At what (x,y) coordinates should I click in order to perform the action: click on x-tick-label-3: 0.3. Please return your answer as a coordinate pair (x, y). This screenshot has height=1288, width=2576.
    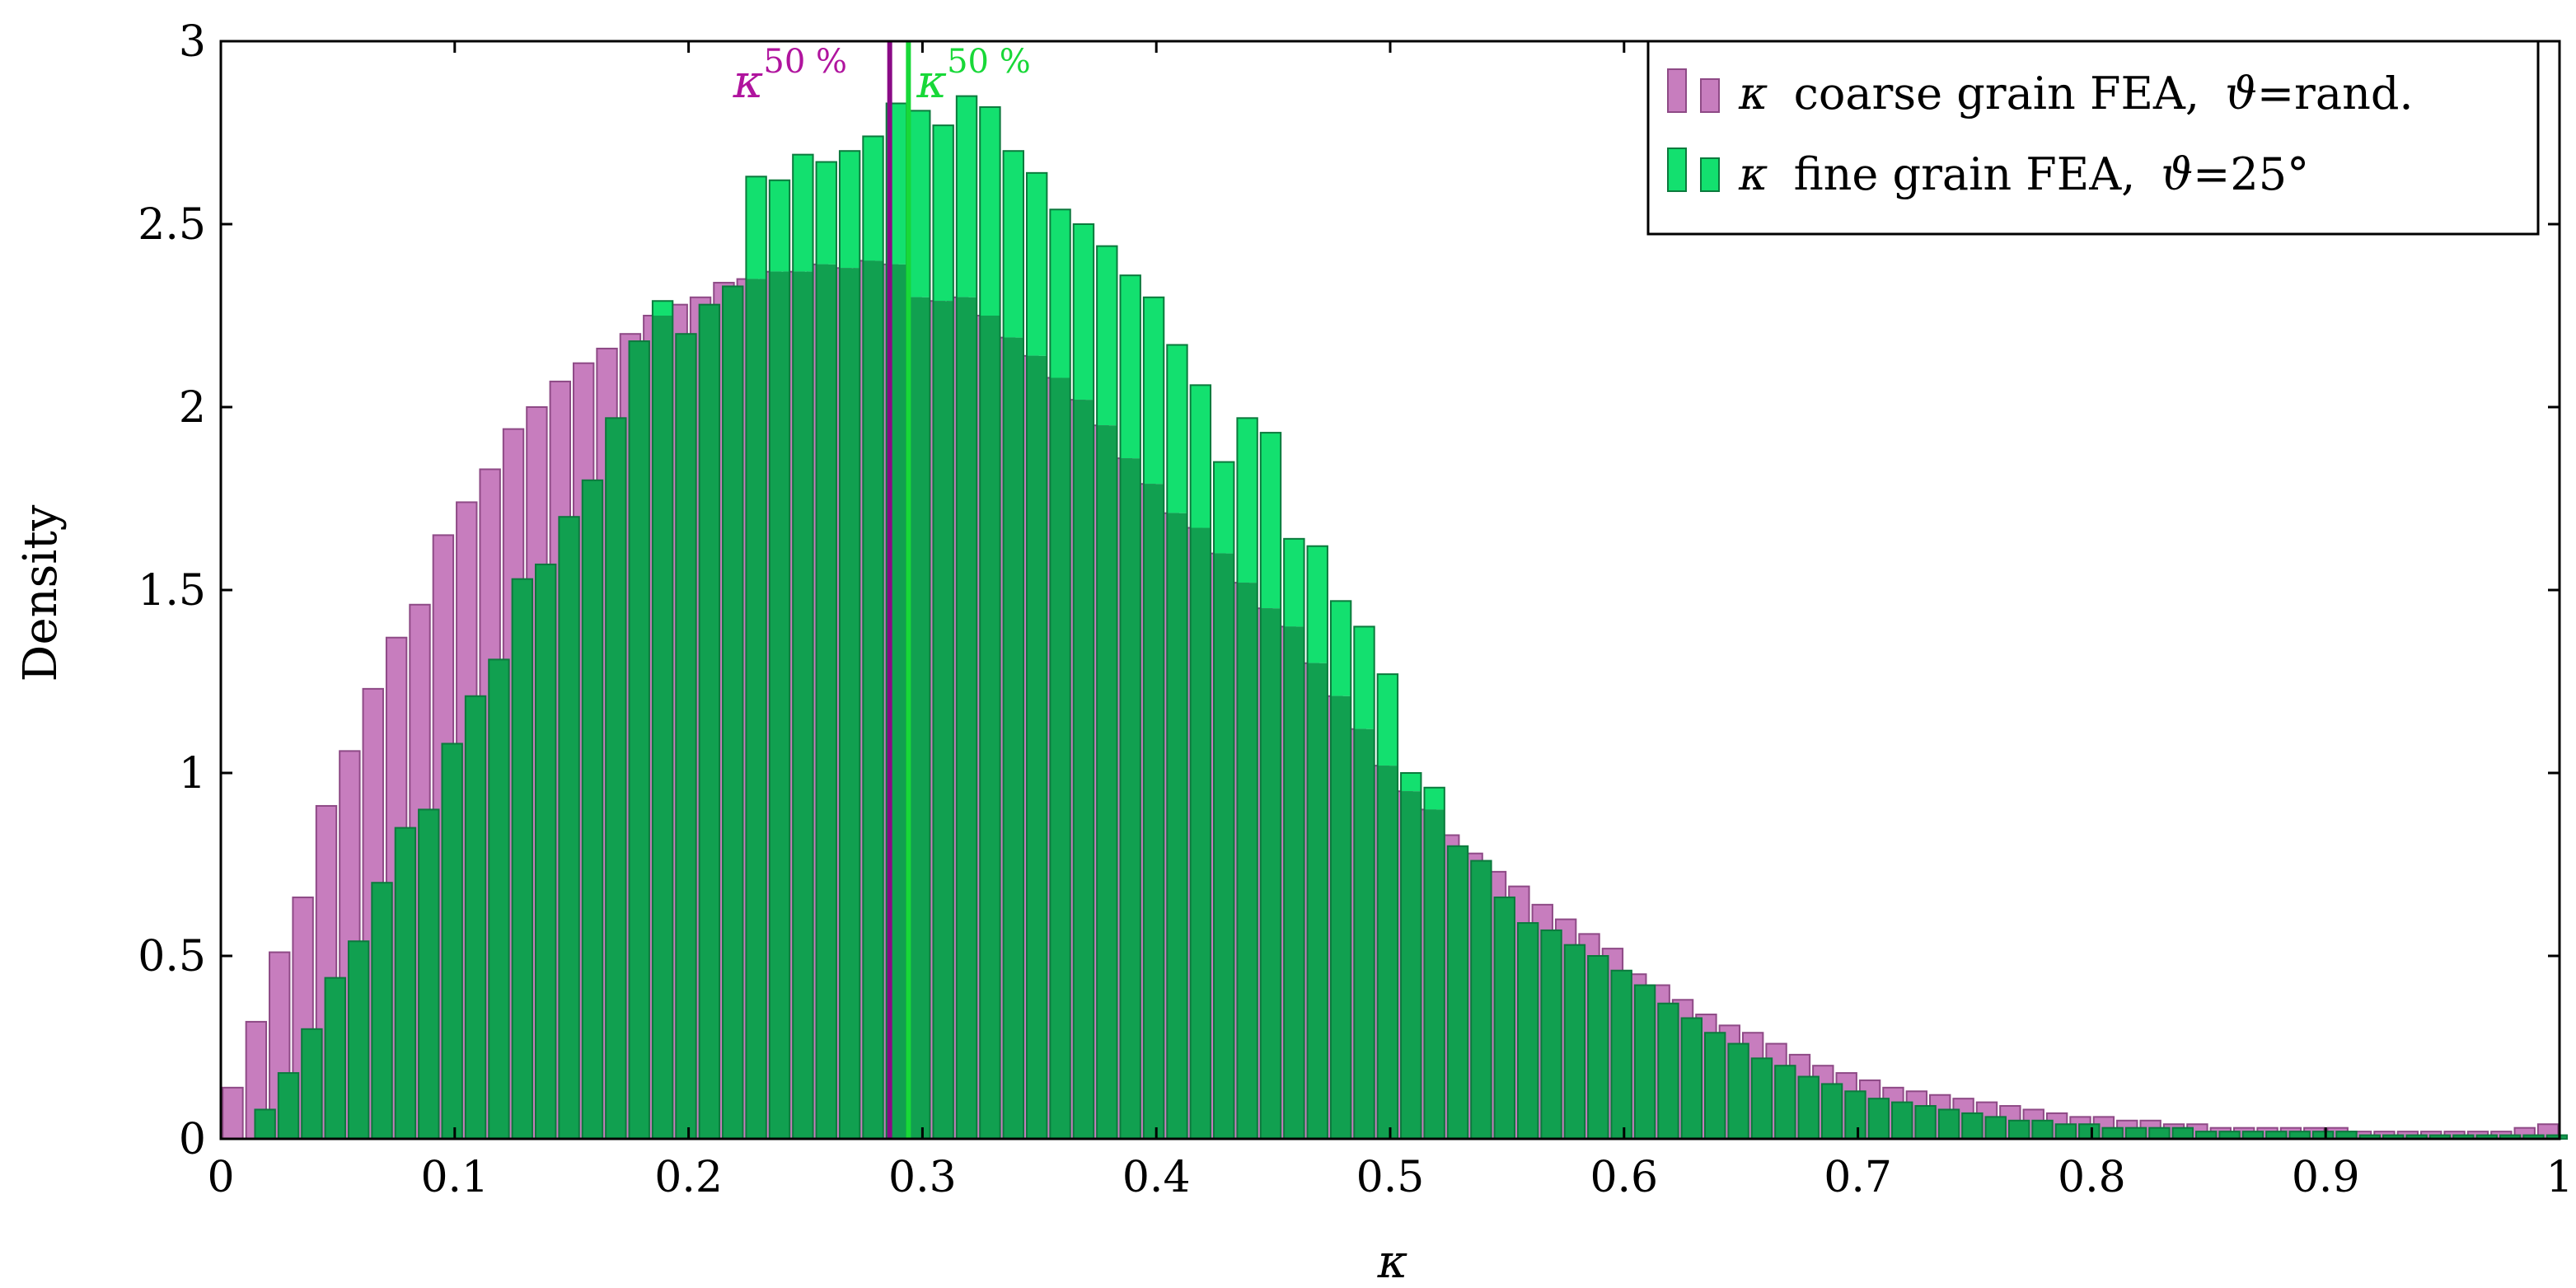
    Looking at the image, I should click on (922, 1177).